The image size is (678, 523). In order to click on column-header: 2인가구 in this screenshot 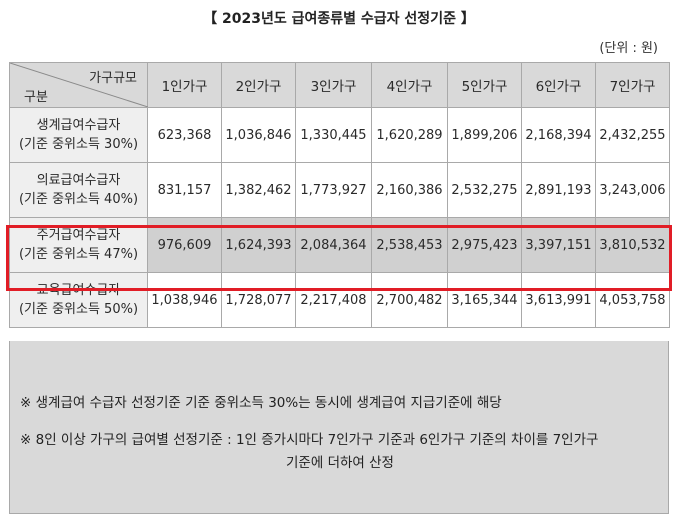, I will do `click(258, 85)`.